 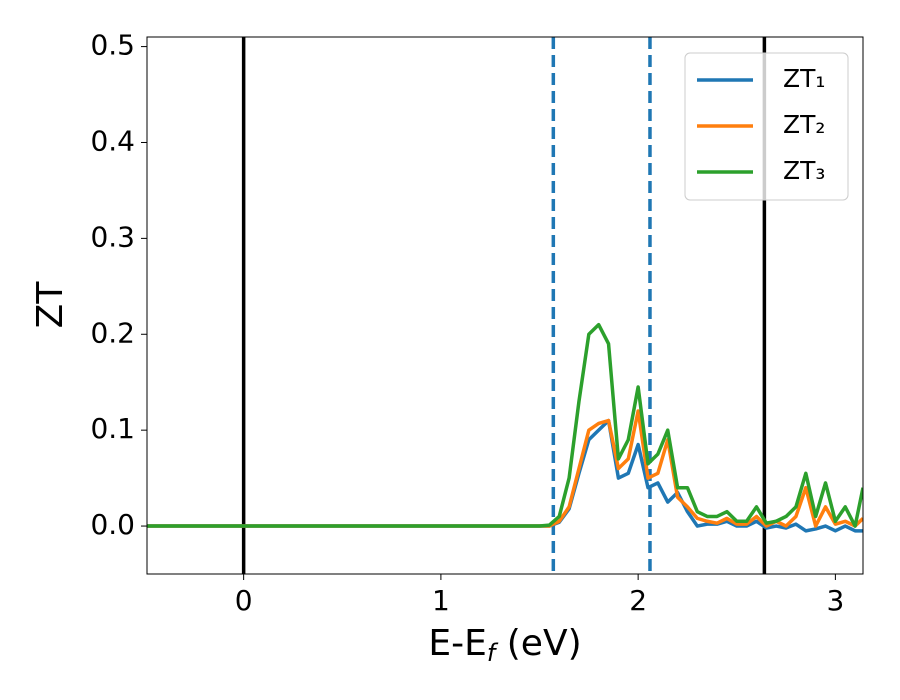 What do you see at coordinates (112, 140) in the screenshot?
I see `y-tick-label: 0.4` at bounding box center [112, 140].